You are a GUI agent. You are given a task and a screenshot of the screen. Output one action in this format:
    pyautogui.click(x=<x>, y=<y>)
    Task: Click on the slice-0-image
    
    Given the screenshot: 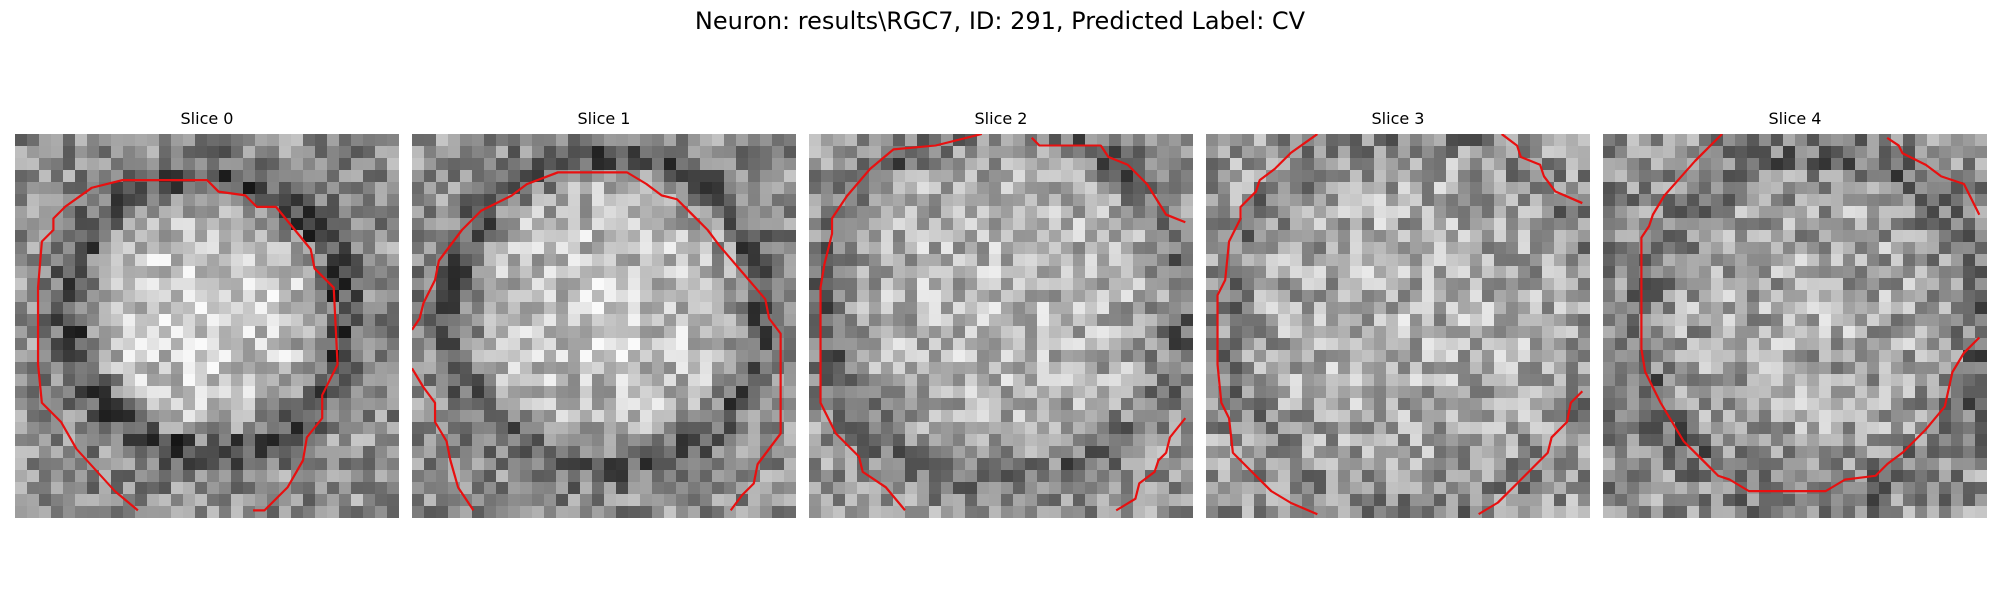 What is the action you would take?
    pyautogui.click(x=207, y=326)
    